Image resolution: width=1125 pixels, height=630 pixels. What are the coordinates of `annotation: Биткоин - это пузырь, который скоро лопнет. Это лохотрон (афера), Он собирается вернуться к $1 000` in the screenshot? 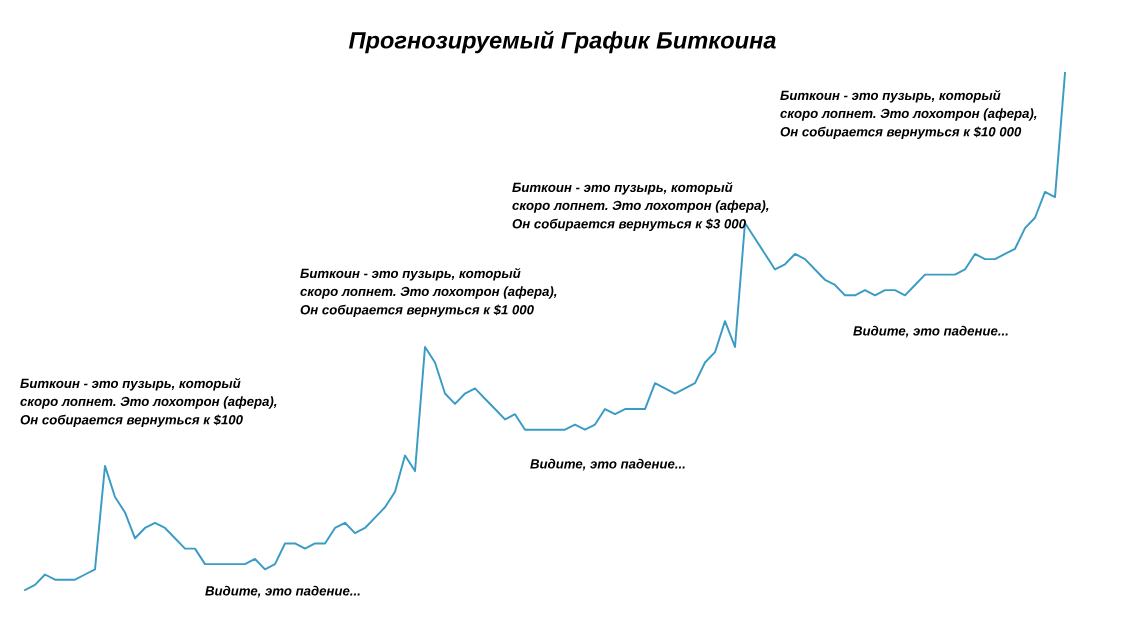 It's located at (428, 293).